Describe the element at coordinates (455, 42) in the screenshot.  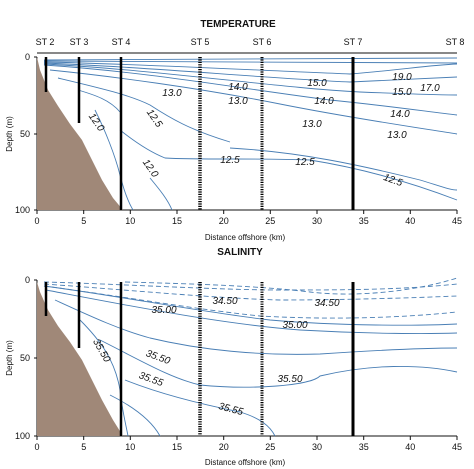
I see `station-label-st8: ST 8` at that location.